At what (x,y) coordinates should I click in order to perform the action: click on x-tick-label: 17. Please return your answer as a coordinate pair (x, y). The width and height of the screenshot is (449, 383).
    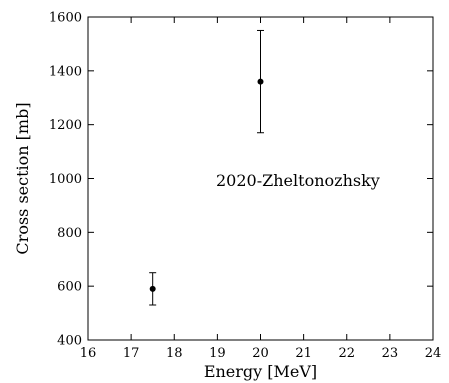
    Looking at the image, I should click on (131, 353).